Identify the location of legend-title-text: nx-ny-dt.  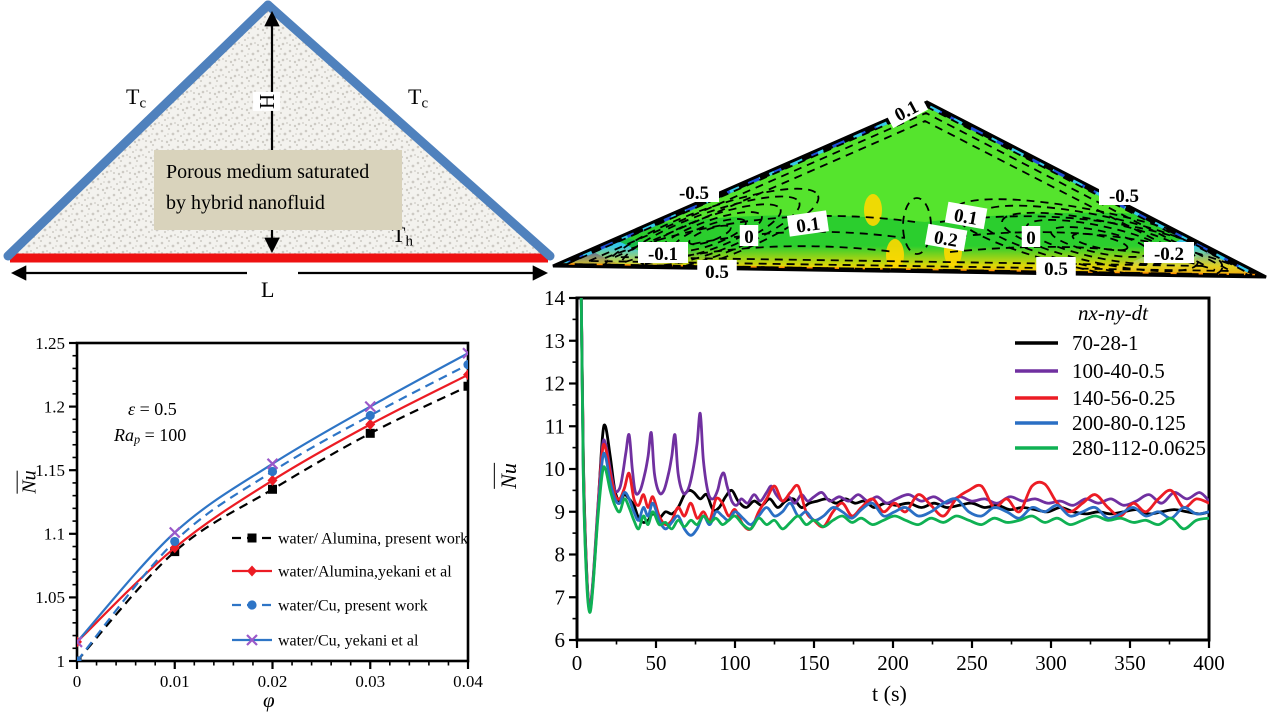
(1113, 313).